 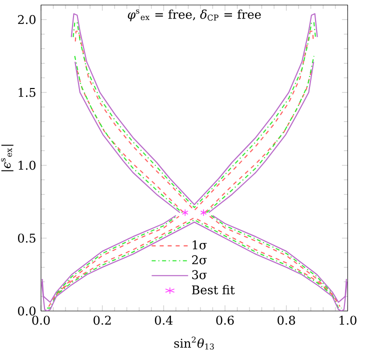 I want to click on legend-label: 3σ, so click(x=199, y=275).